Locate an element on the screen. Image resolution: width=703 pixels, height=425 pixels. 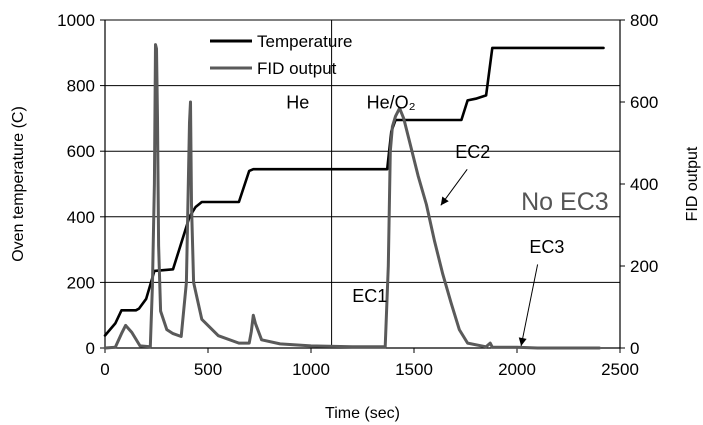
x-tick-label-3: 1500 is located at coordinates (414, 369).